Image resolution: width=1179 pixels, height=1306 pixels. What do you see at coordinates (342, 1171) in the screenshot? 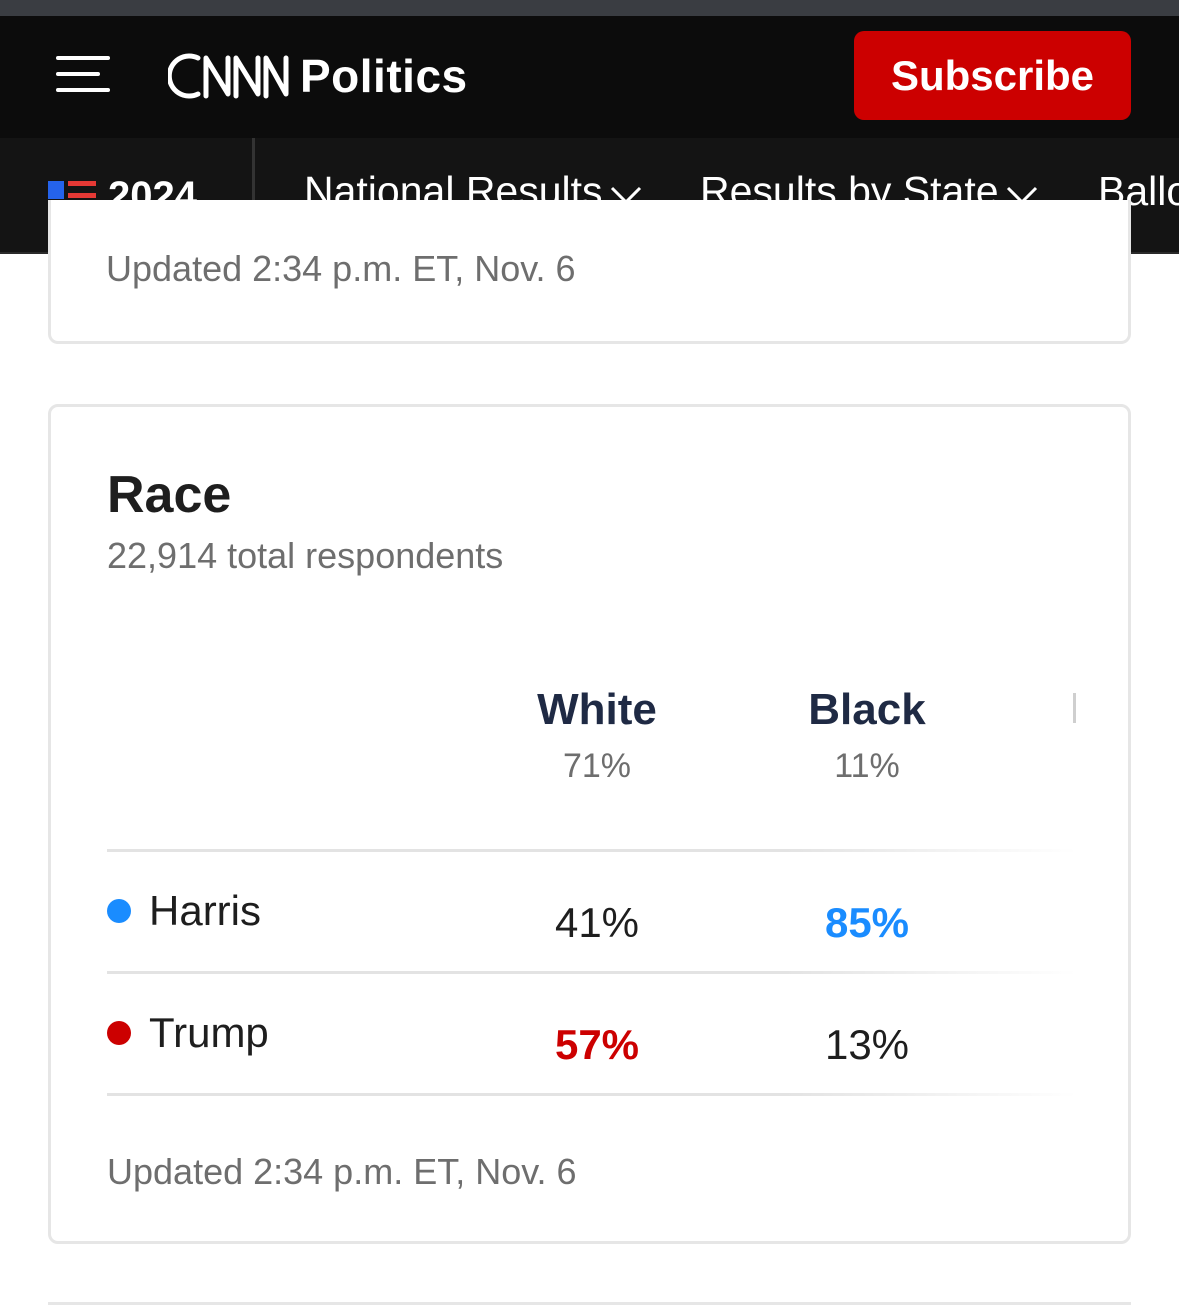
I see `updated-timestamp: Updated 2:34 p.m. ET, Nov. 6` at bounding box center [342, 1171].